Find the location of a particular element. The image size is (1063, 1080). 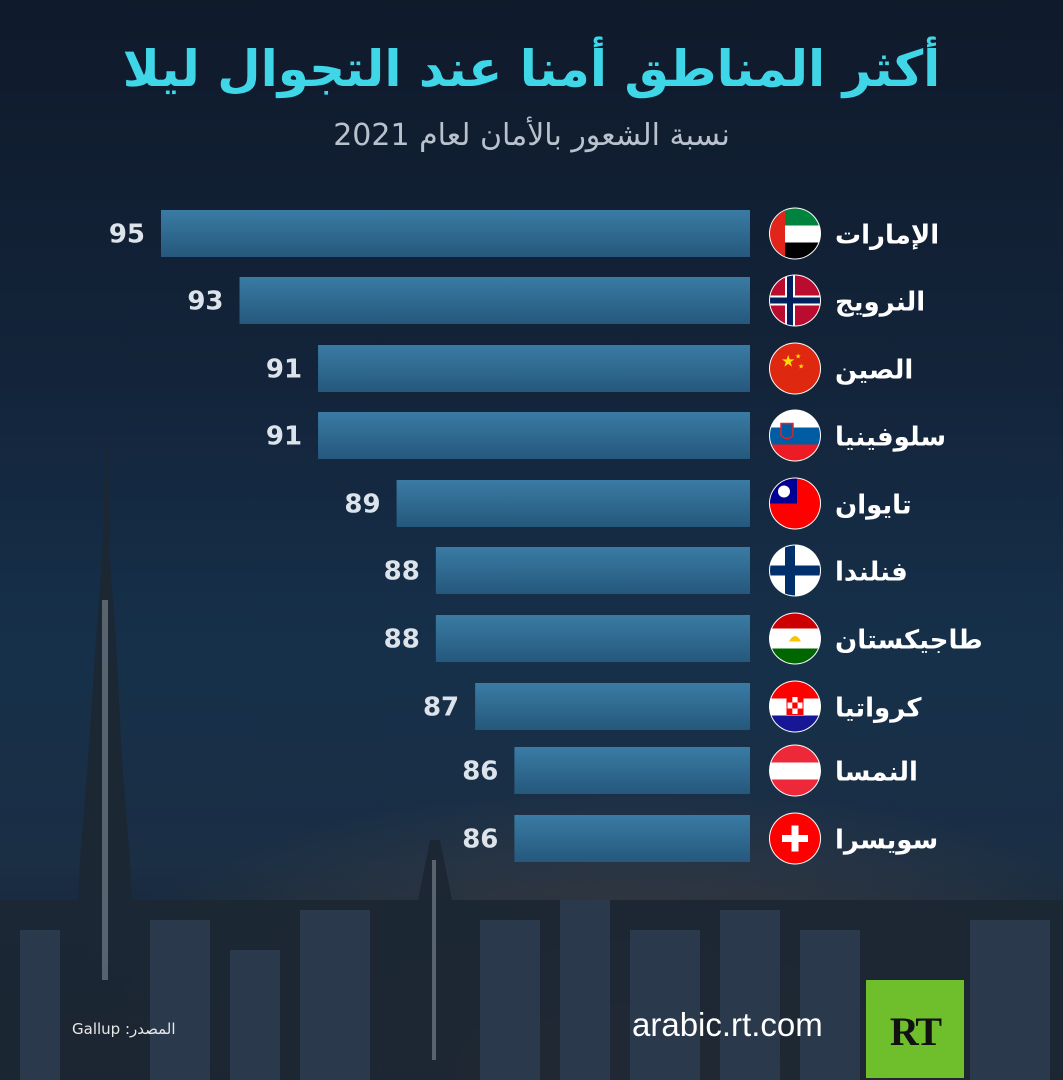

source-label: المصدر: Gallup is located at coordinates (124, 1029).